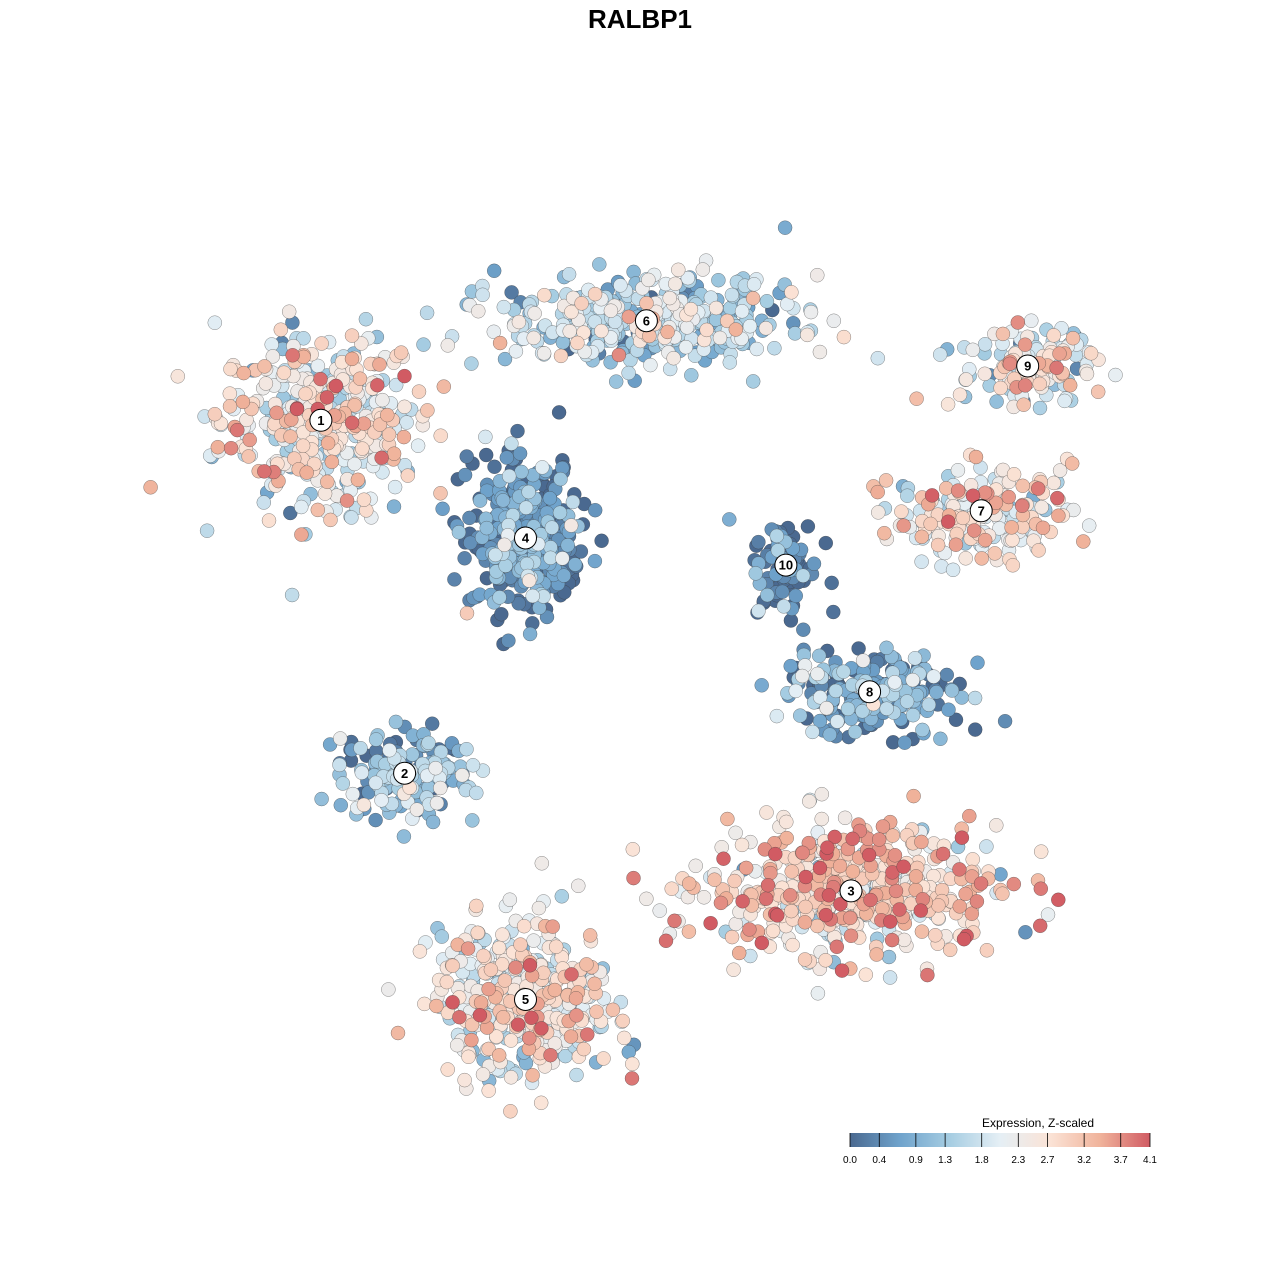 The height and width of the screenshot is (1280, 1280). Describe the element at coordinates (786, 565) in the screenshot. I see `cluster-label-text: 10` at that location.